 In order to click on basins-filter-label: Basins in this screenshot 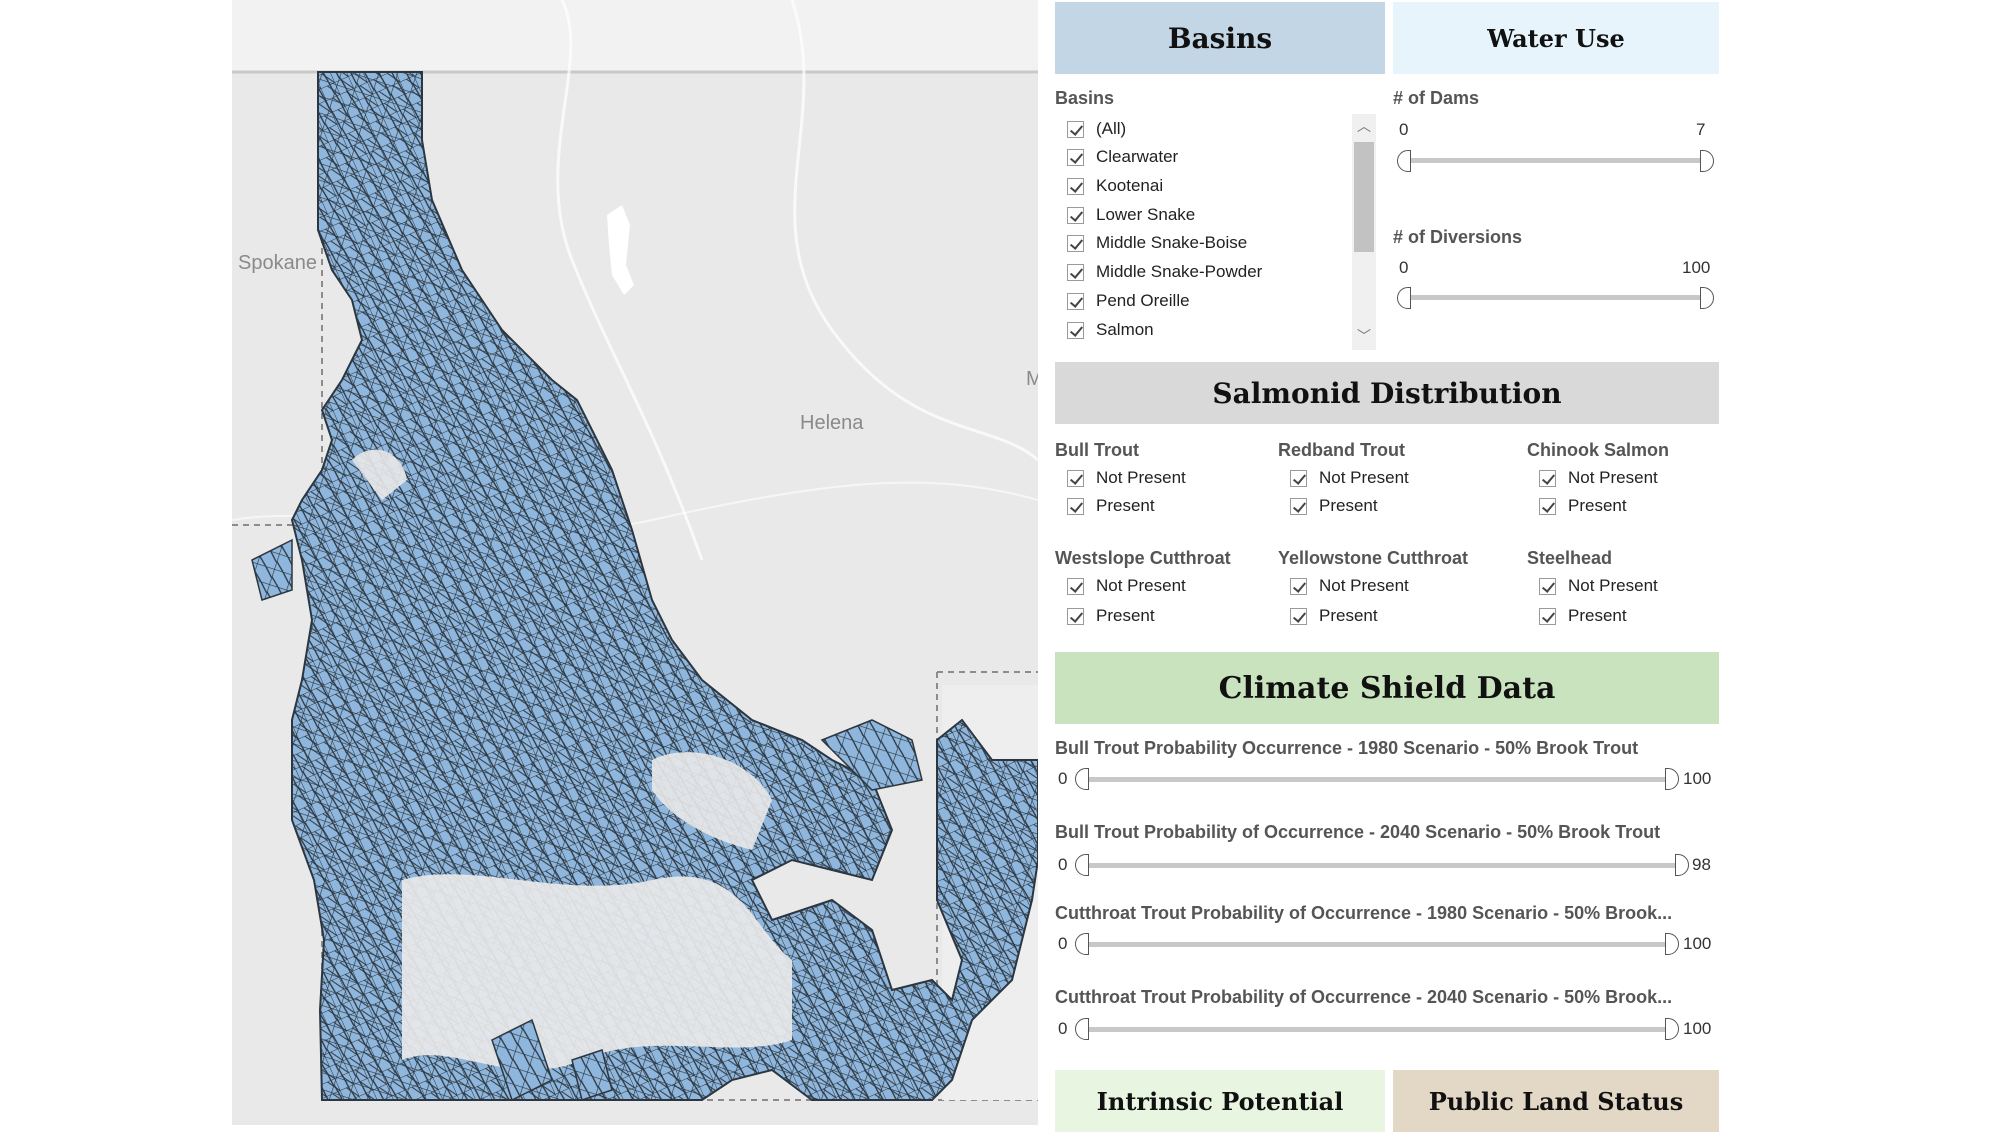, I will do `click(1085, 98)`.